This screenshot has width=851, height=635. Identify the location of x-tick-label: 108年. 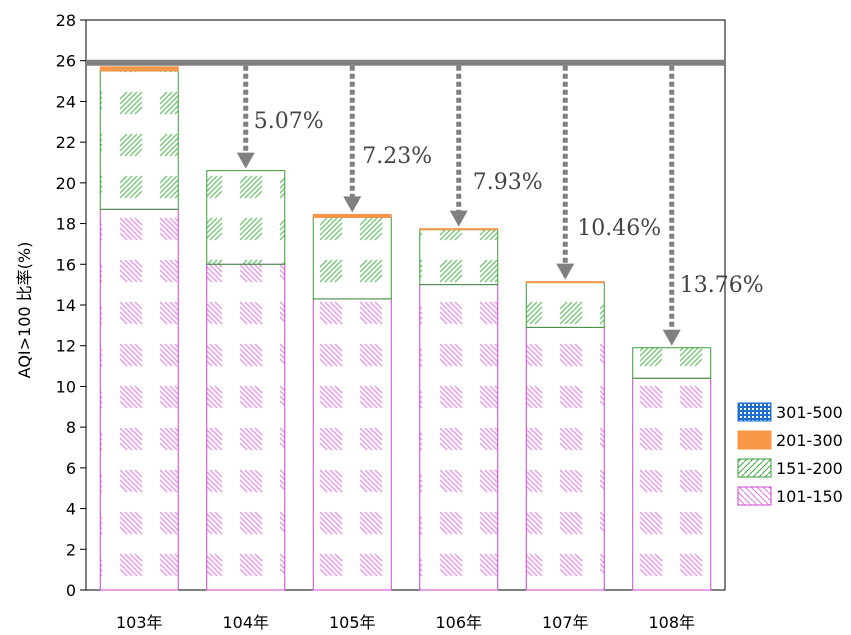
(671, 622).